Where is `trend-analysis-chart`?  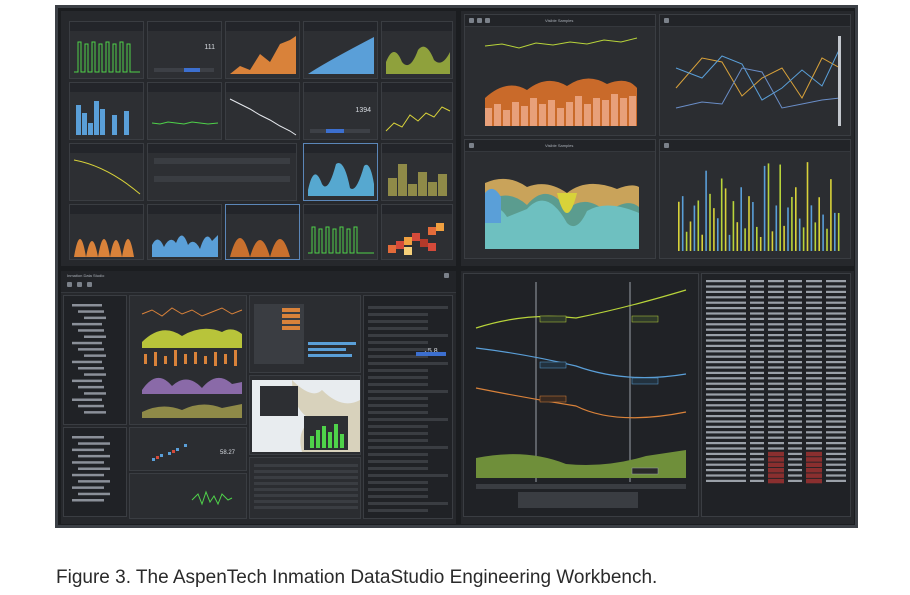 trend-analysis-chart is located at coordinates (581, 395).